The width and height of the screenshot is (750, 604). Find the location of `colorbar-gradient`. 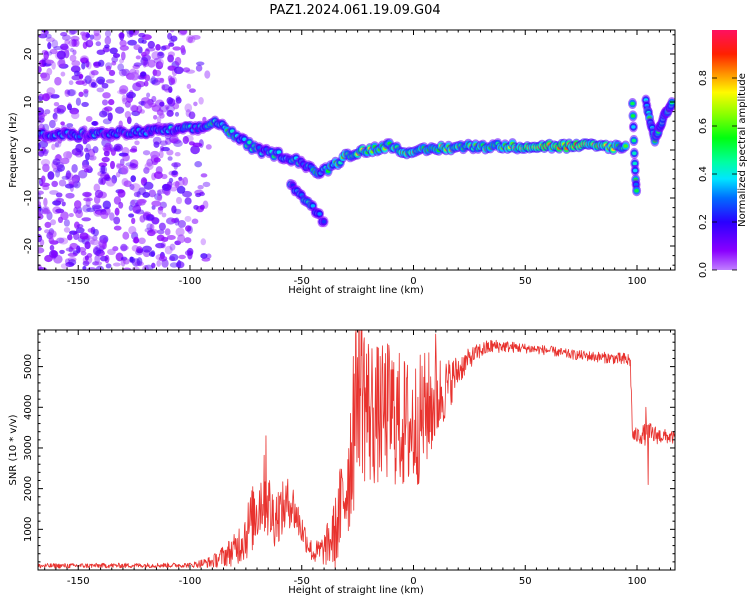

colorbar-gradient is located at coordinates (724, 150).